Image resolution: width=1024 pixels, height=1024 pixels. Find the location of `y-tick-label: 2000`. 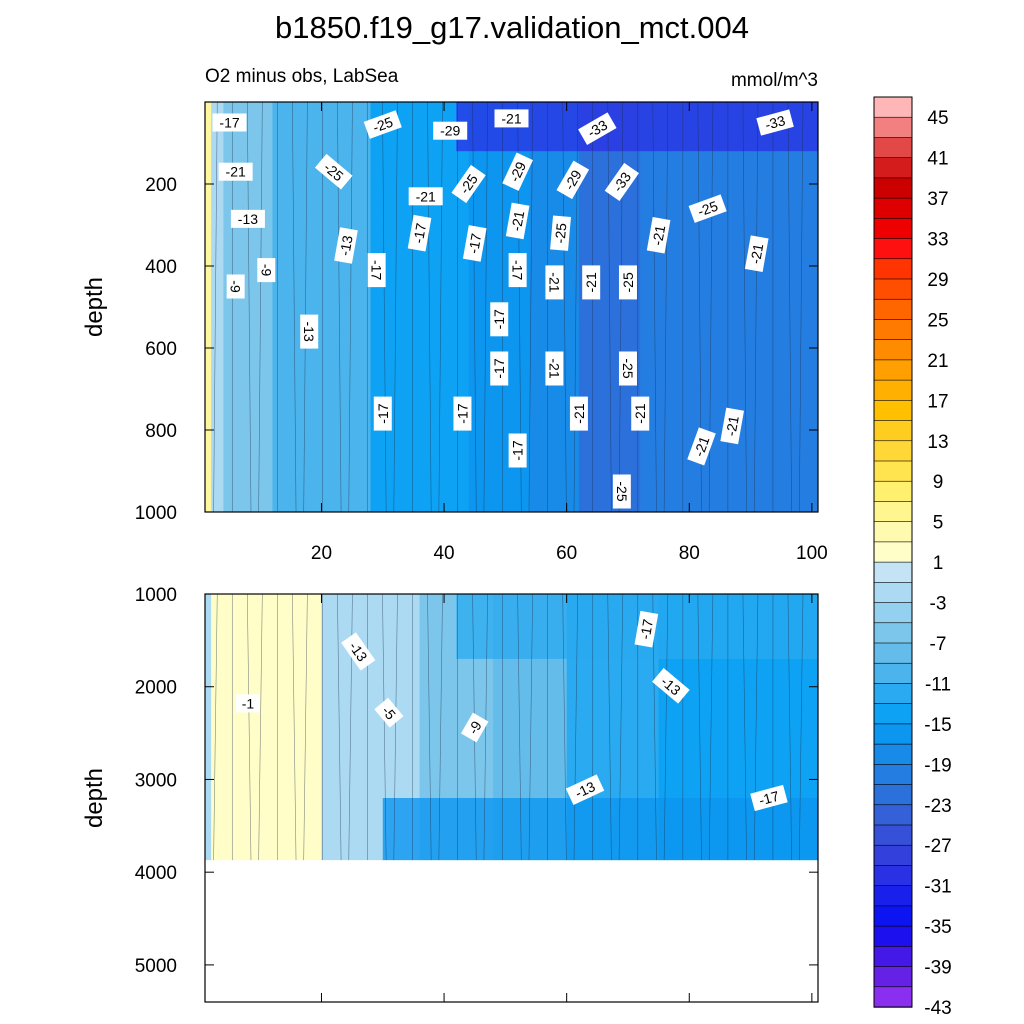

y-tick-label: 2000 is located at coordinates (156, 688).